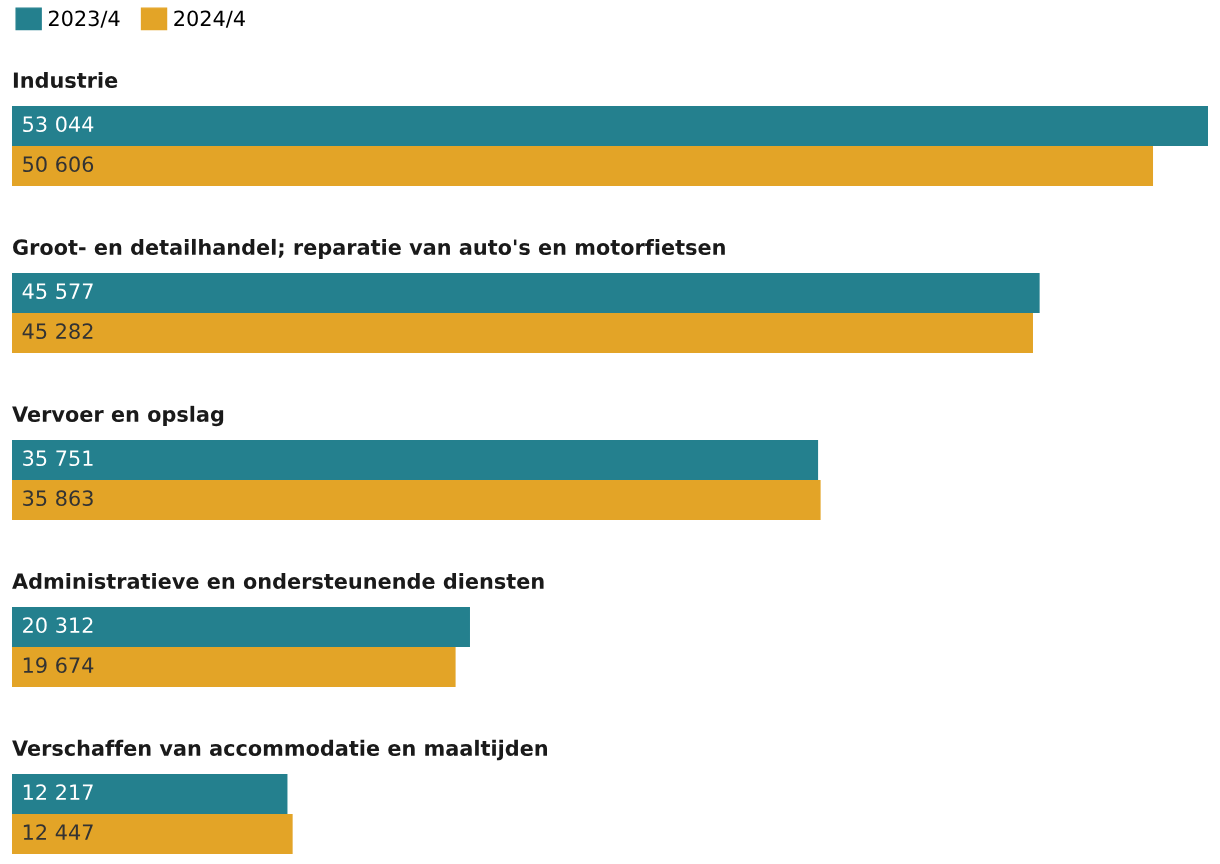  Describe the element at coordinates (58, 164) in the screenshot. I see `data-label: 50 606` at that location.